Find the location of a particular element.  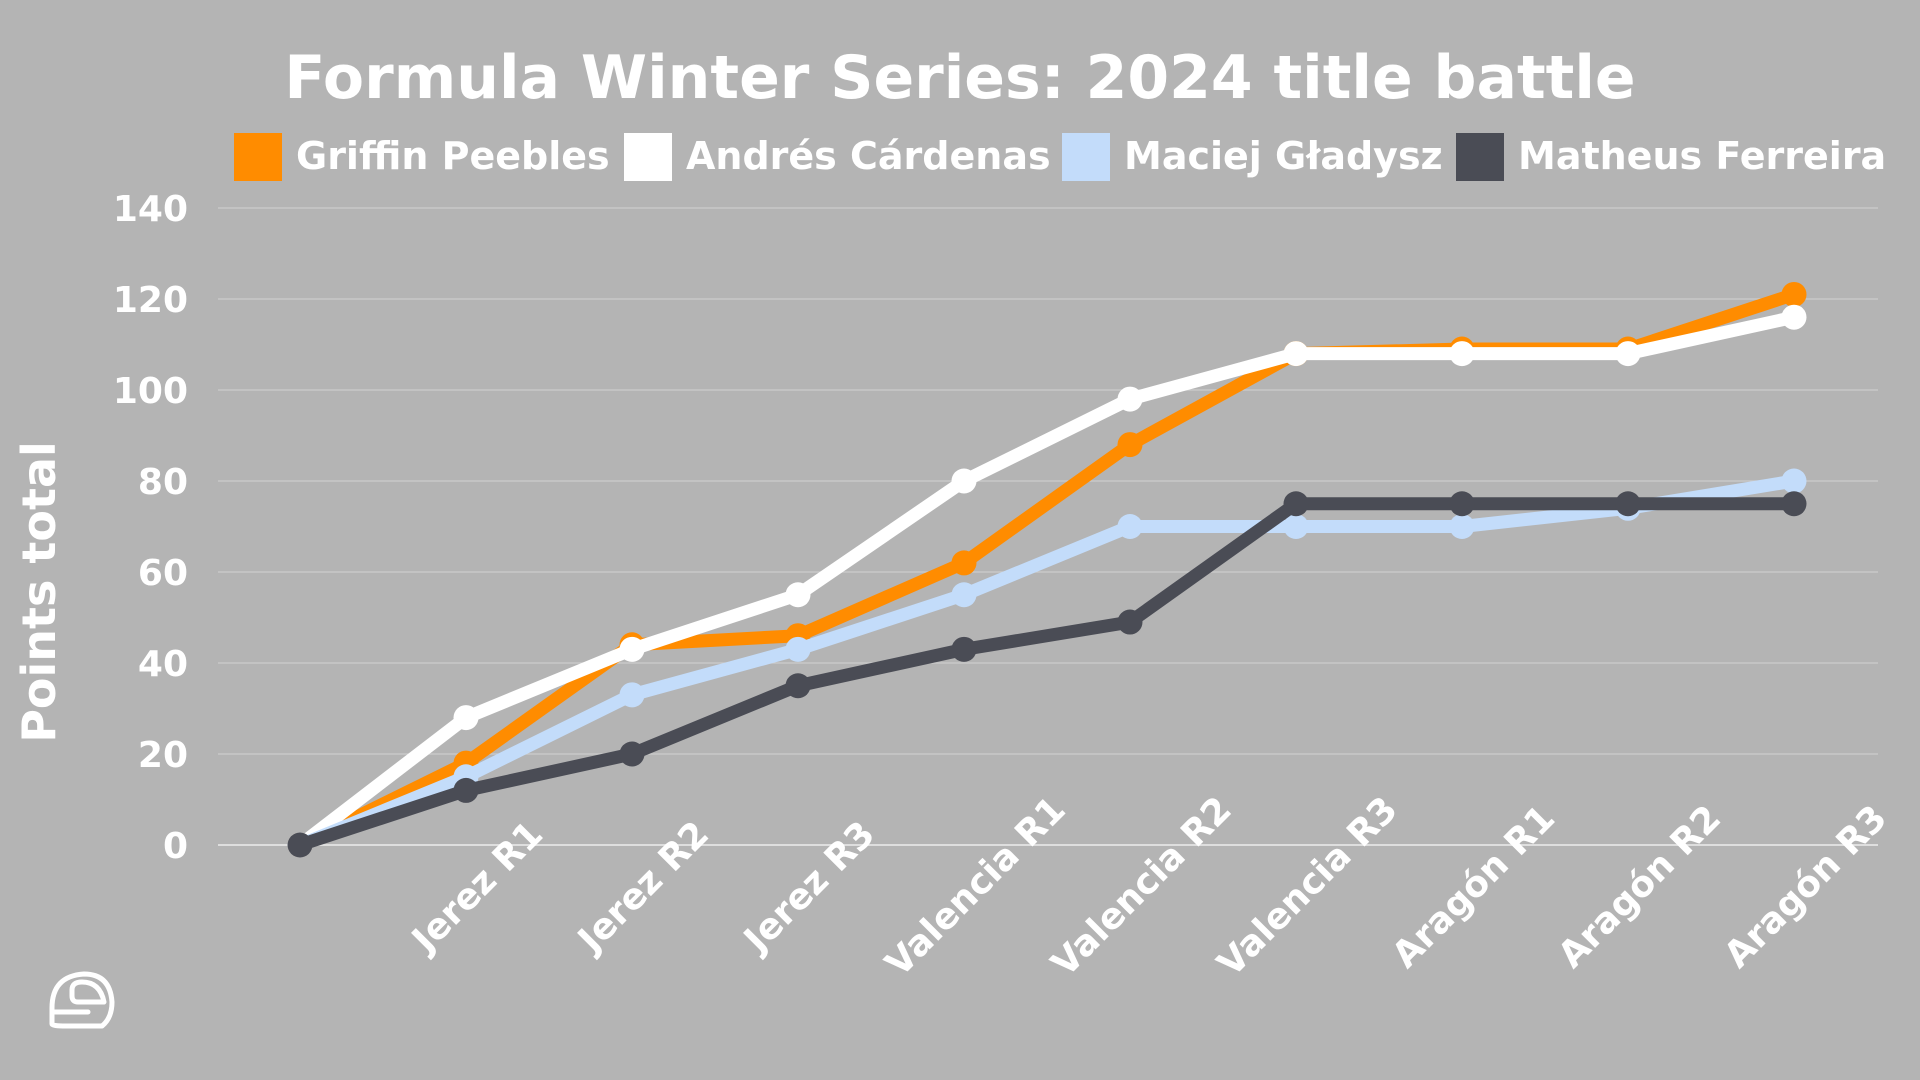

y-tick-label: 100 is located at coordinates (150, 391).